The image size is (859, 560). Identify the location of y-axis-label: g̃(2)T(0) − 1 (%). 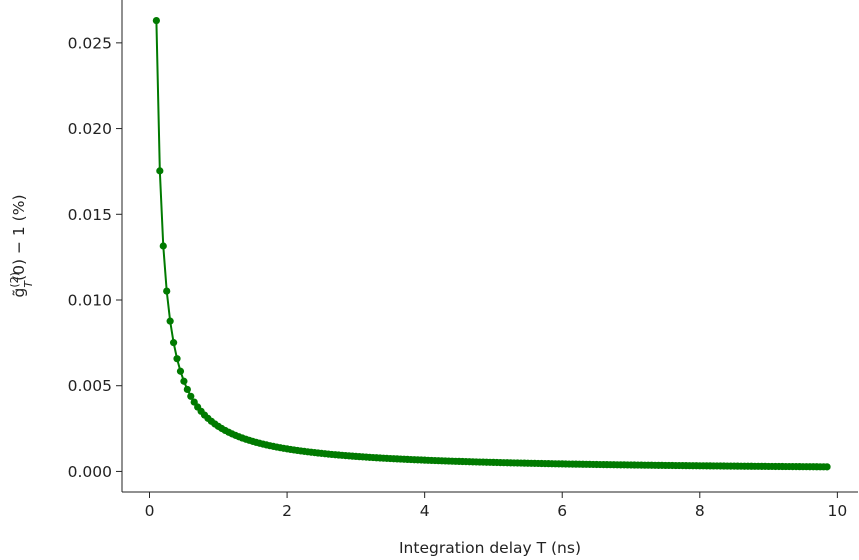
(21, 246).